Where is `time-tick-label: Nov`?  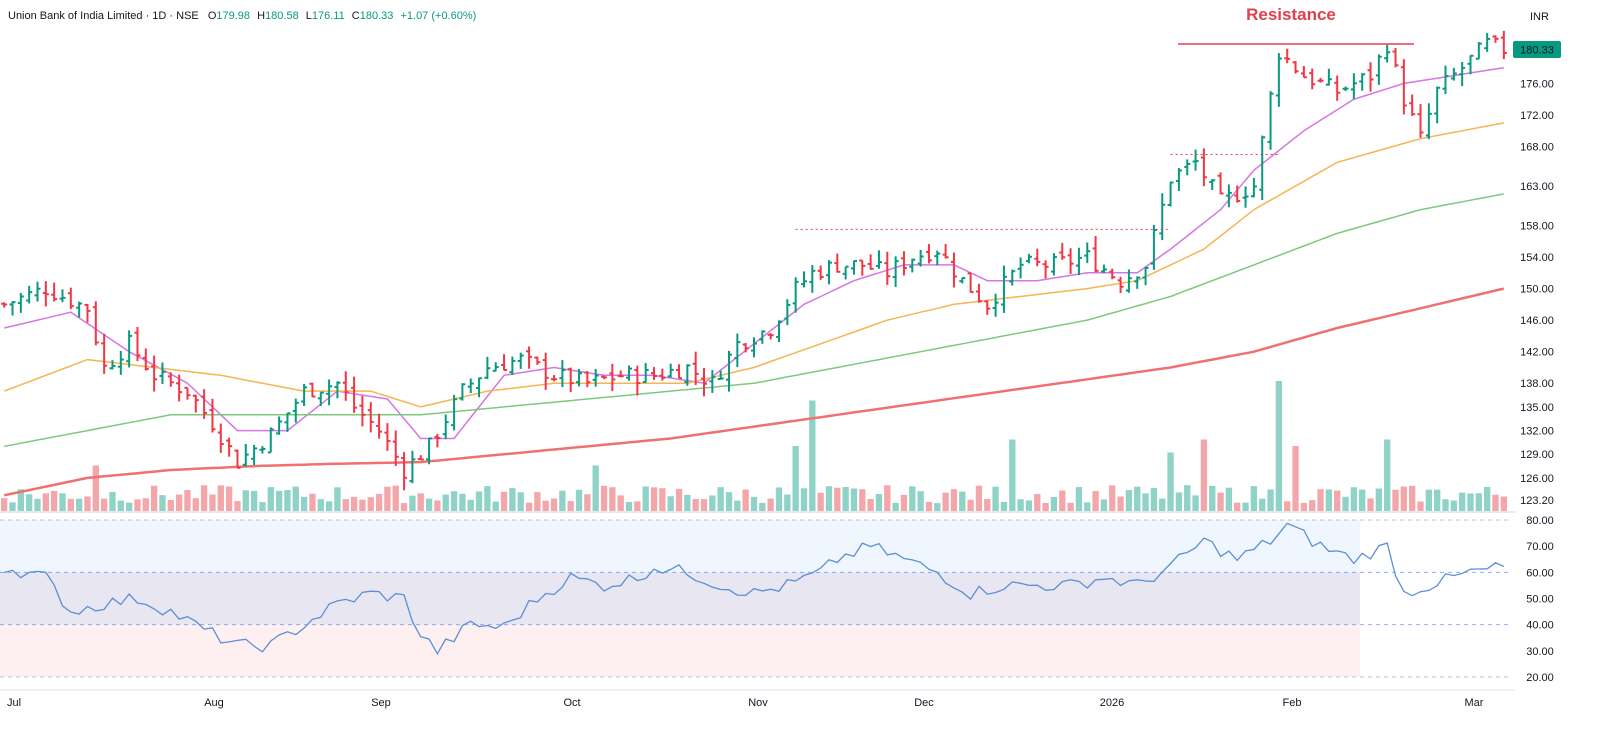
time-tick-label: Nov is located at coordinates (758, 703).